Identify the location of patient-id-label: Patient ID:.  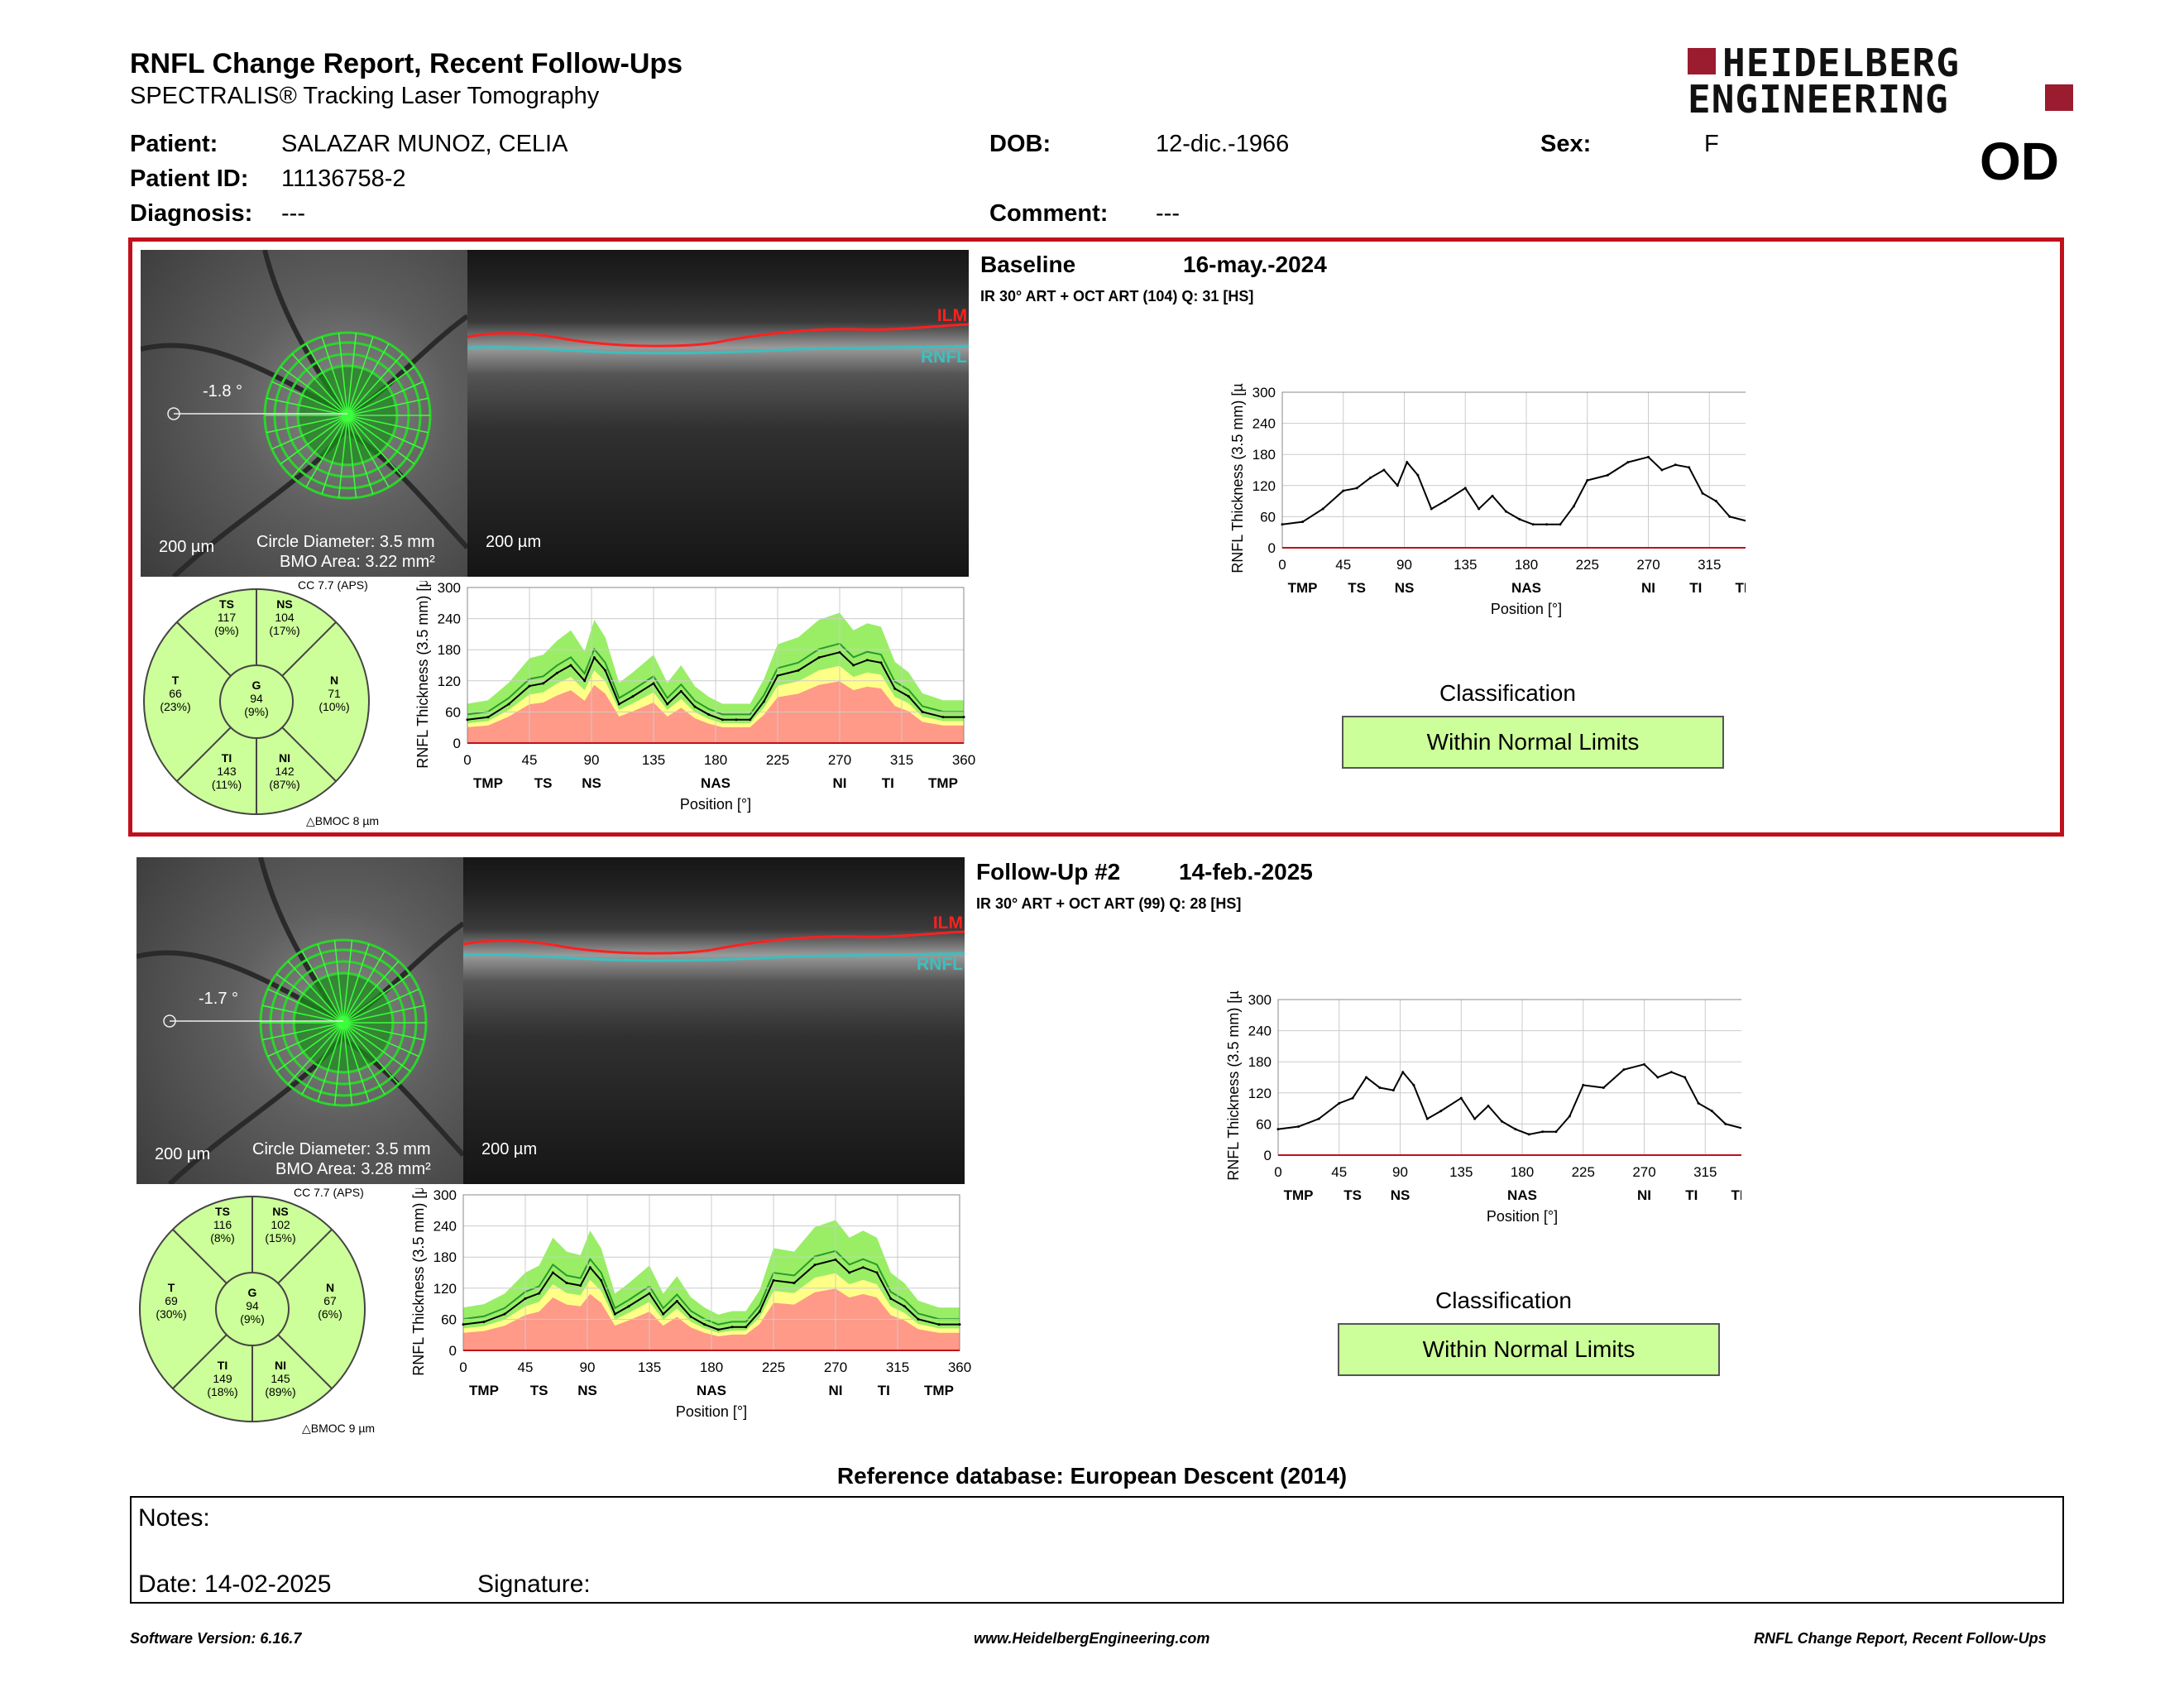
(189, 178).